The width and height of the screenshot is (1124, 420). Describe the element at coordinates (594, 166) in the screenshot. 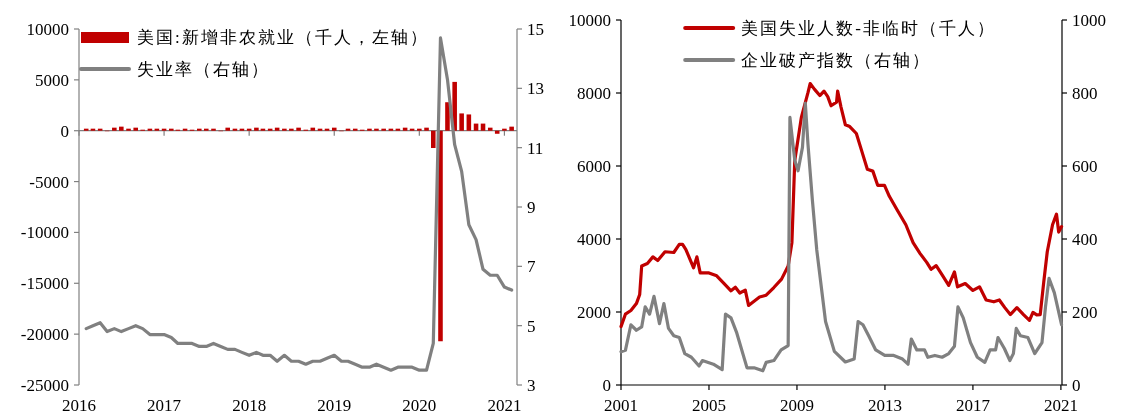

I see `y-tick-label: 6000` at that location.